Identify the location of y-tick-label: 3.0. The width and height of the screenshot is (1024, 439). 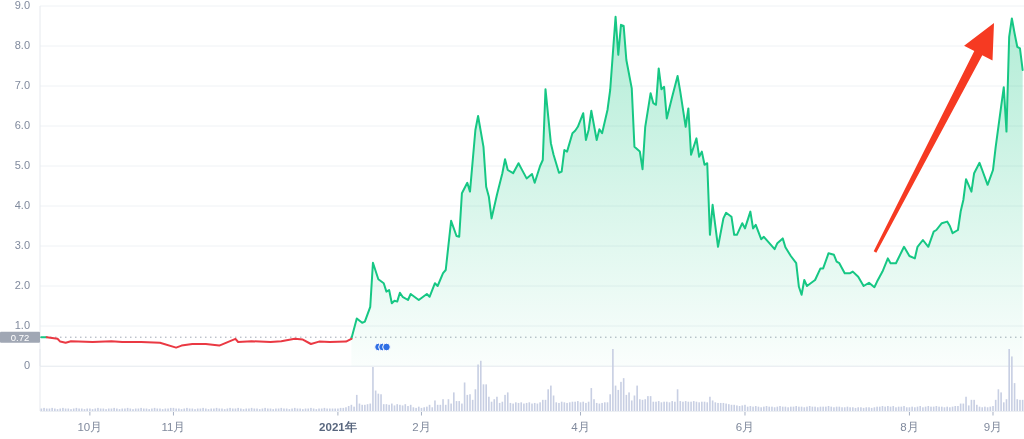
(22, 245).